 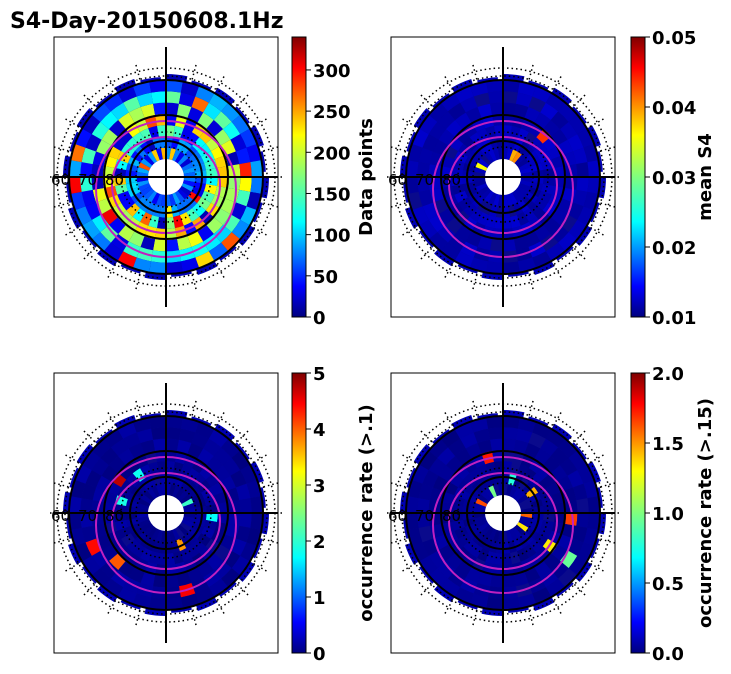 What do you see at coordinates (366, 177) in the screenshot?
I see `colorbar-label: Data points` at bounding box center [366, 177].